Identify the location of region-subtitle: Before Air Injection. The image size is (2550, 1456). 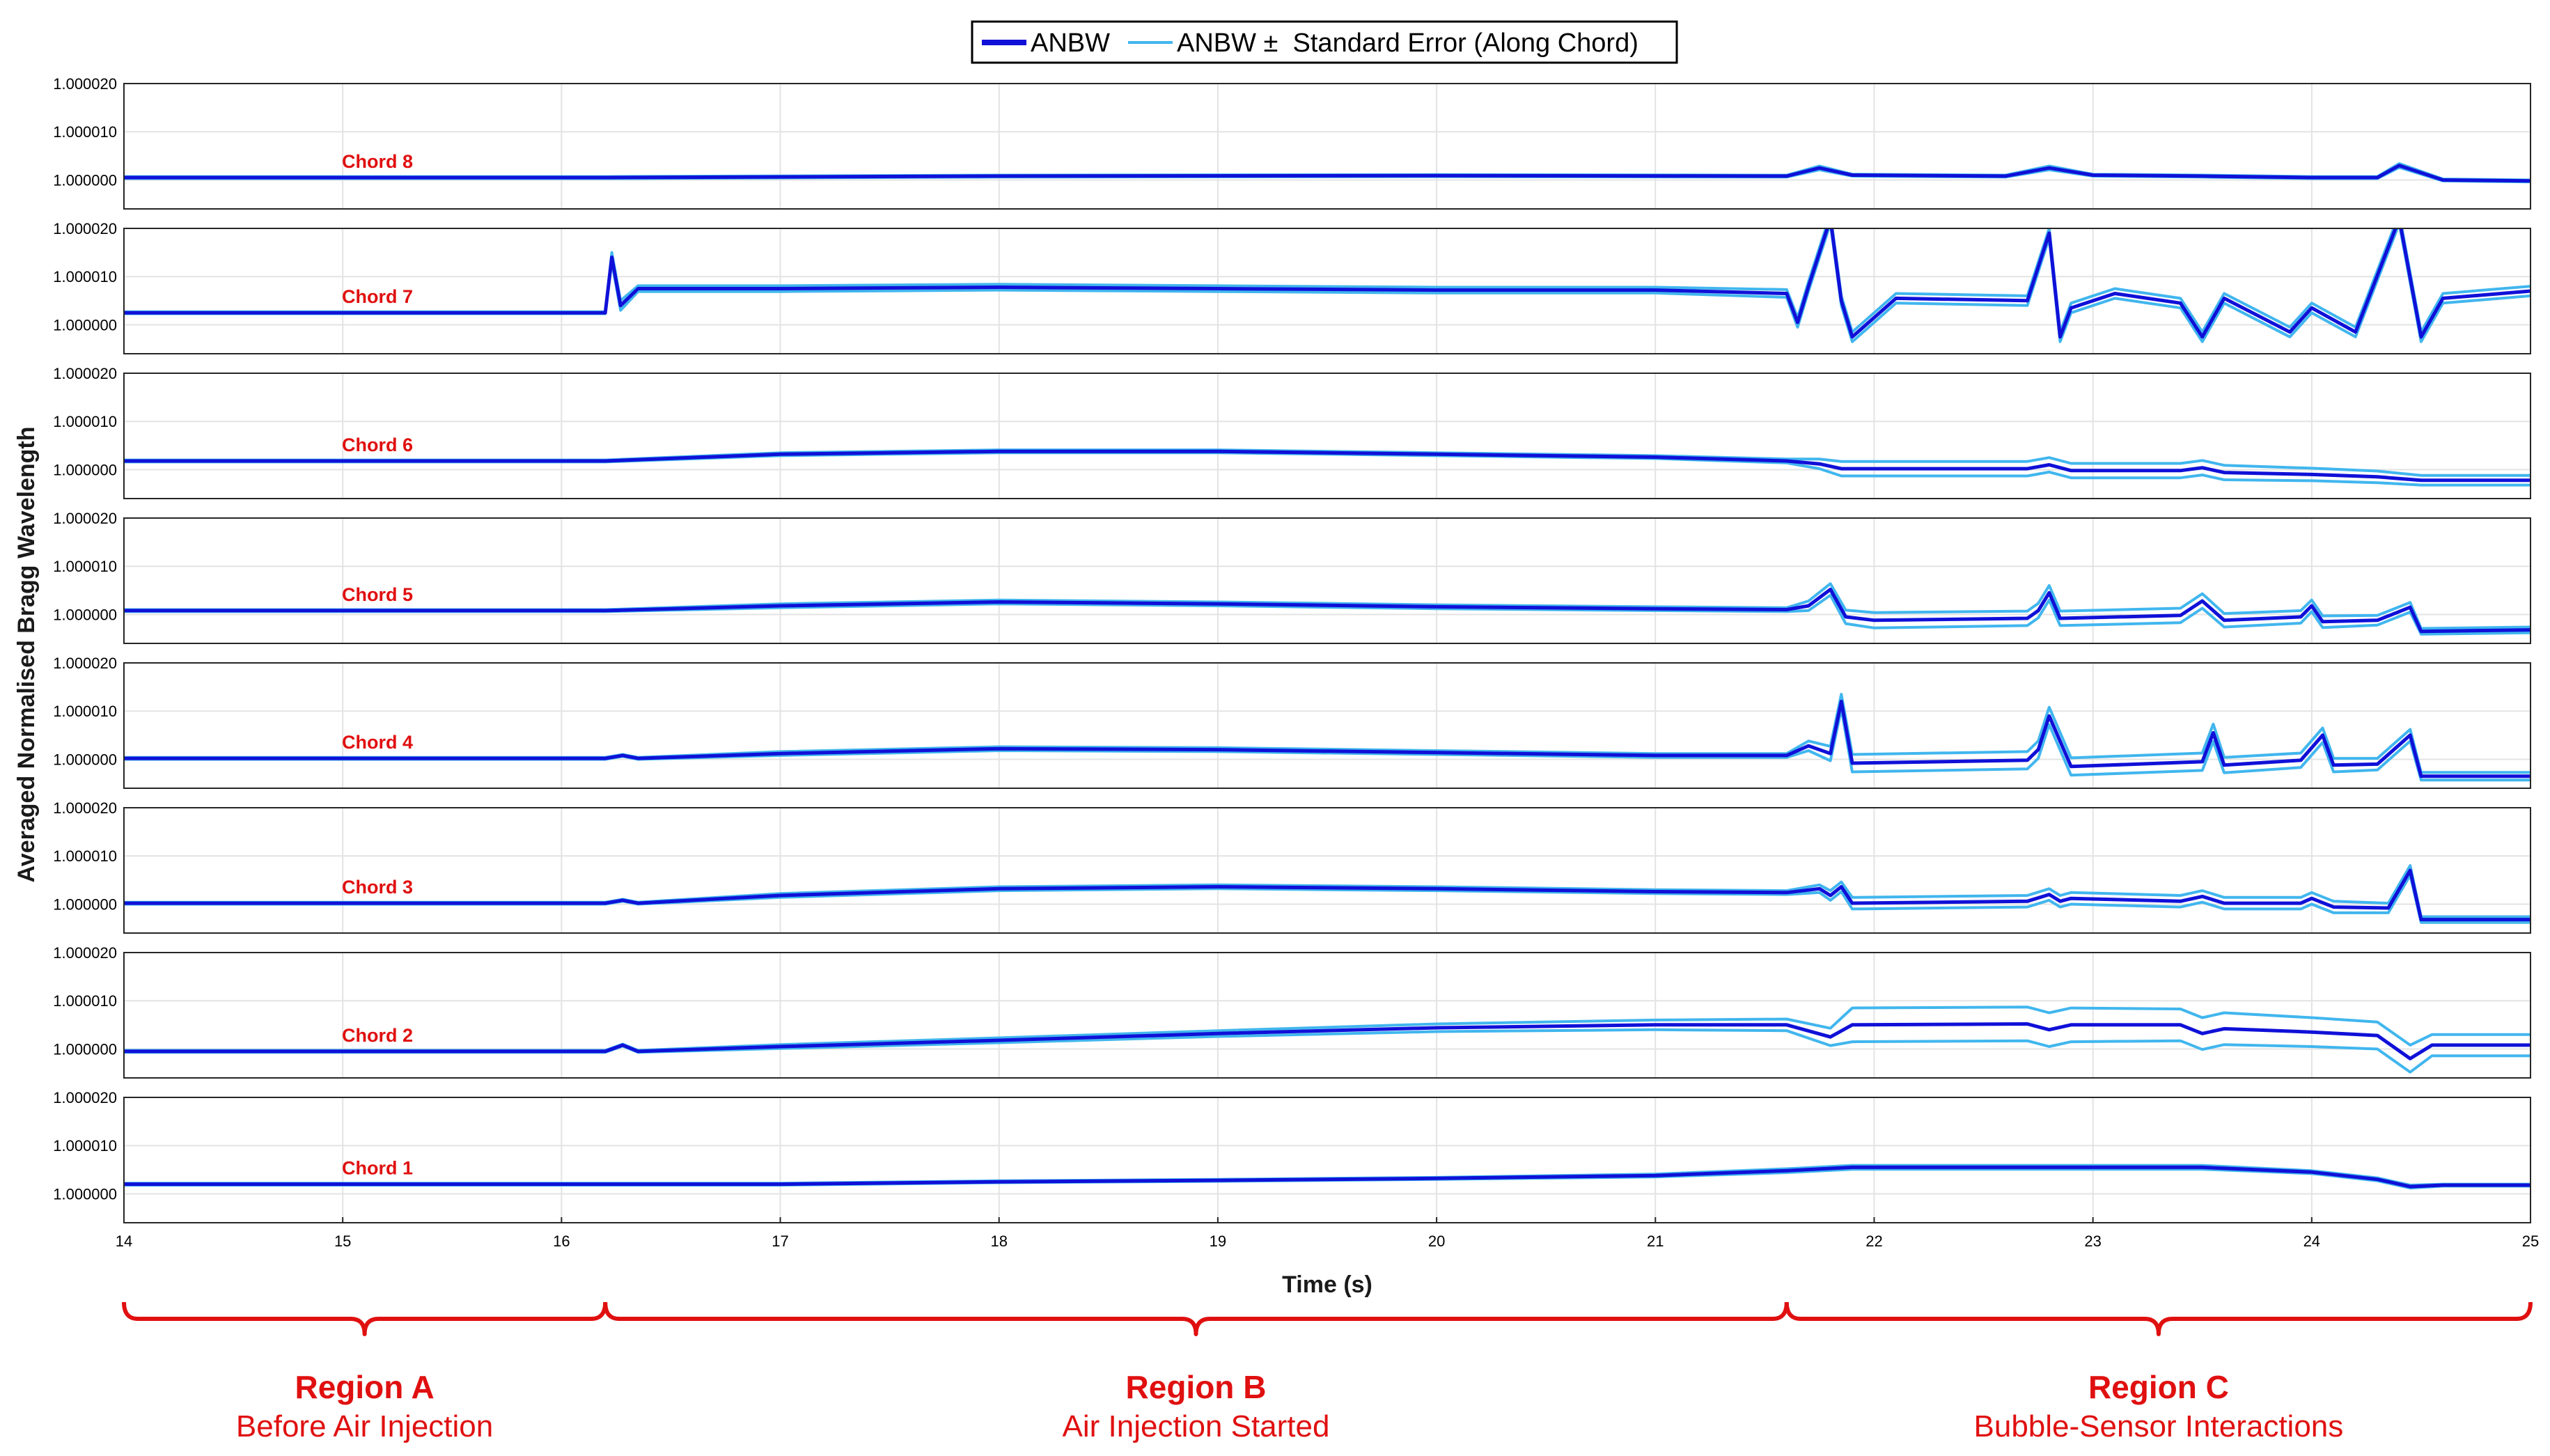
(364, 1426).